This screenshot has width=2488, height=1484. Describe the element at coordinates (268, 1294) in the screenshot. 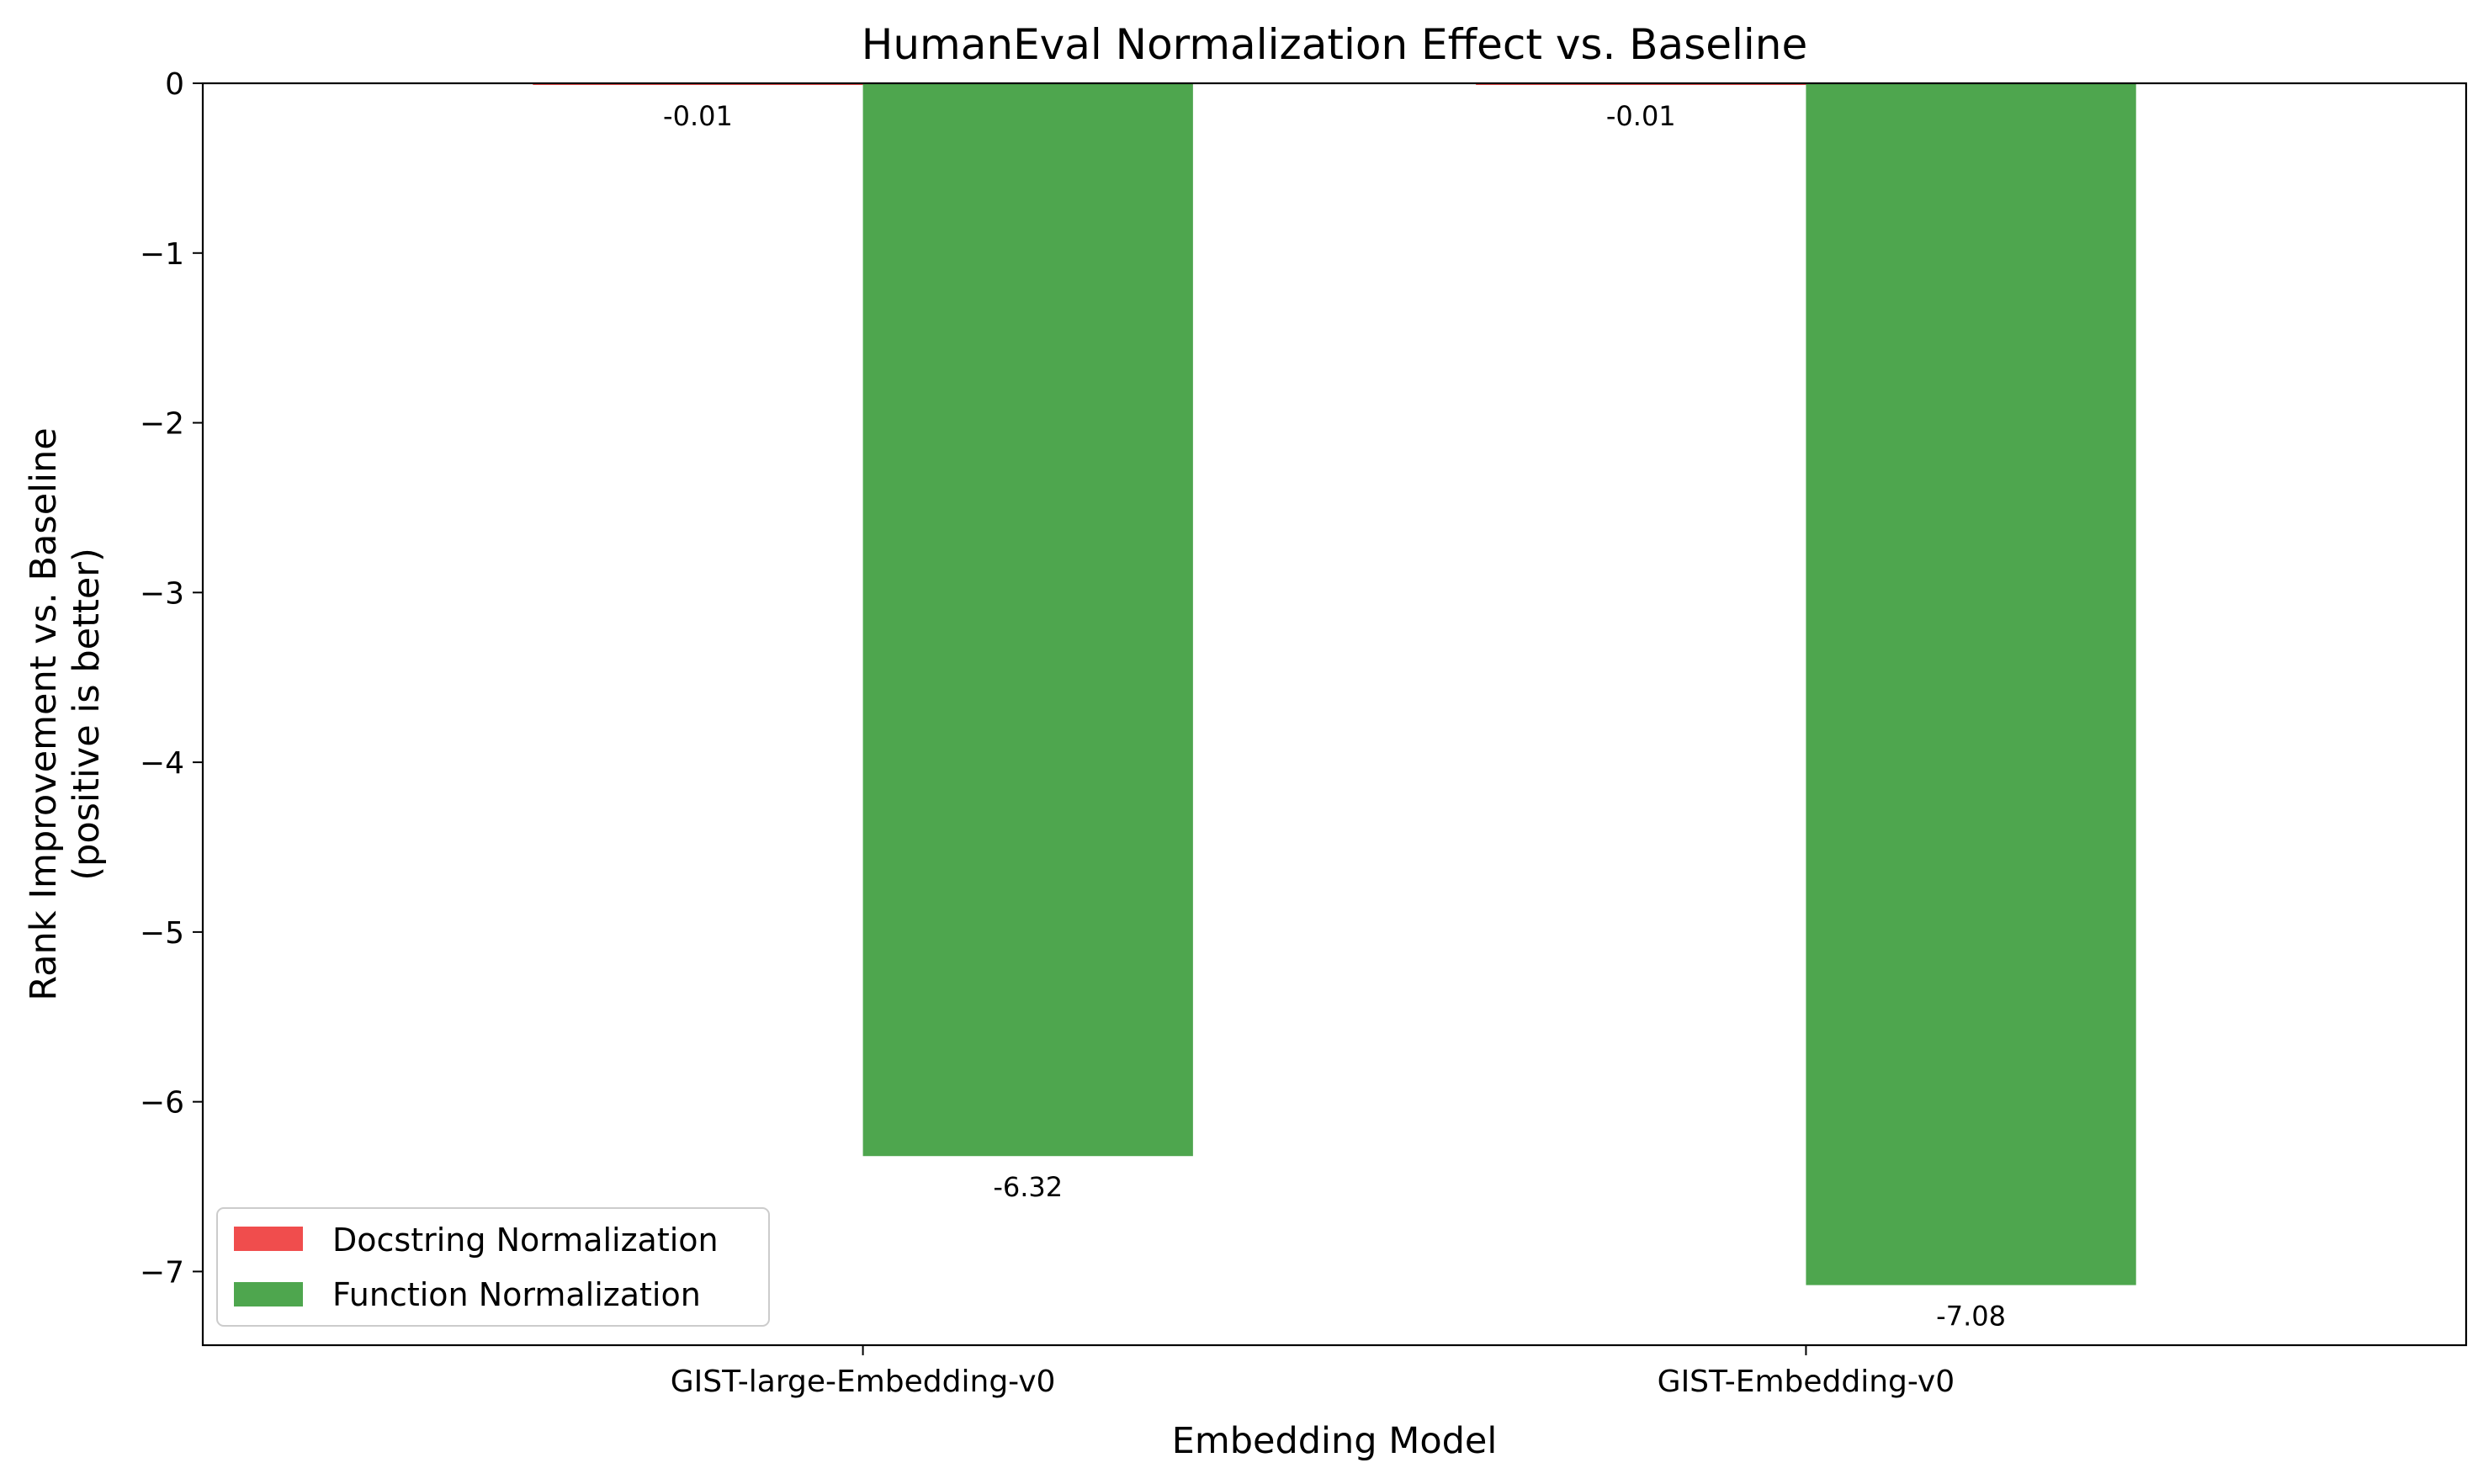

I see `legend-swatch-function` at that location.